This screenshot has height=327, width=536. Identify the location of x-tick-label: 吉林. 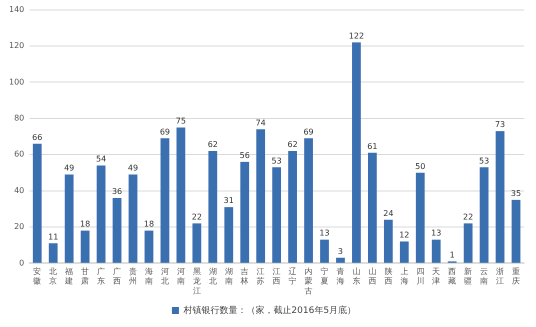
(244, 276).